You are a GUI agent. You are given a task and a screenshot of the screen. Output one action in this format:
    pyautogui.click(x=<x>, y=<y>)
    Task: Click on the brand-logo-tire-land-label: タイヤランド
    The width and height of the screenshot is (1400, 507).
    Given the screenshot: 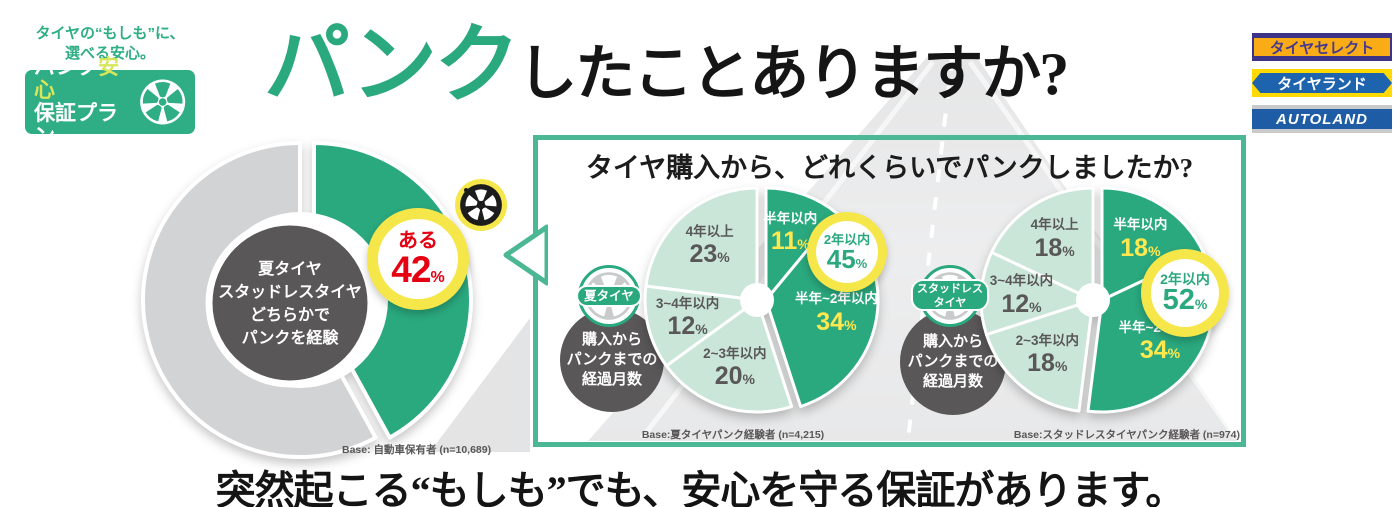 What is the action you would take?
    pyautogui.click(x=1322, y=84)
    